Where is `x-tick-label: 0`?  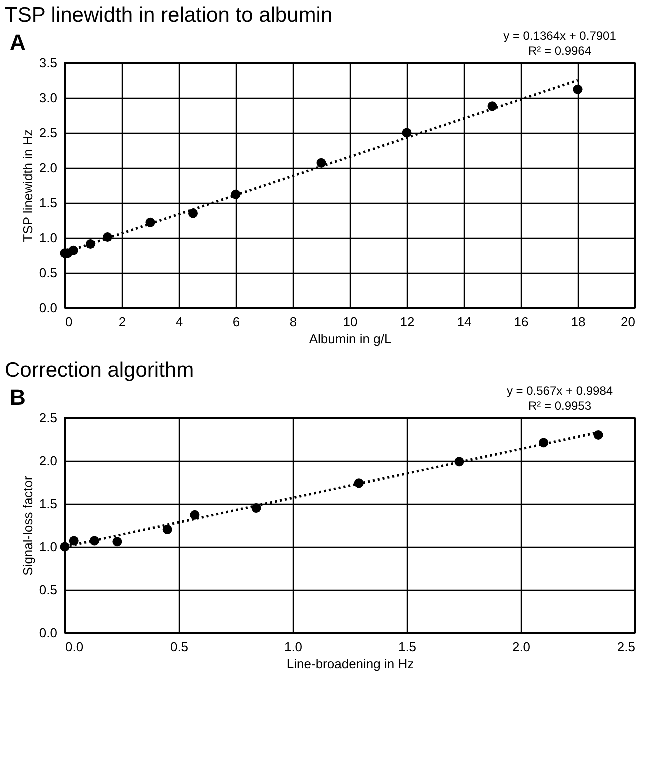
x-tick-label: 0 is located at coordinates (69, 322).